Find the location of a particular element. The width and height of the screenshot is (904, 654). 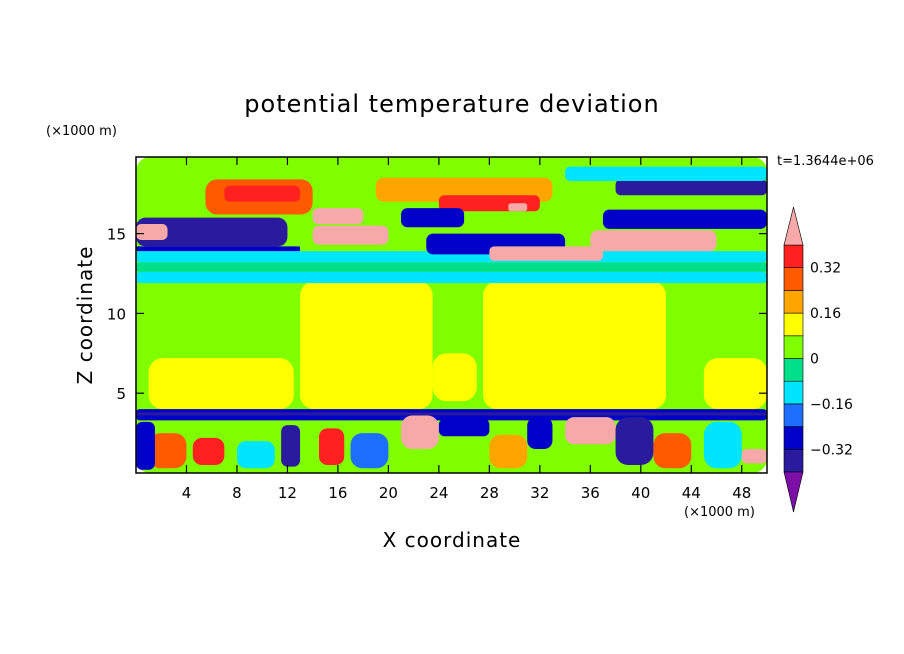

y-tick-label: 15 is located at coordinates (116, 235).